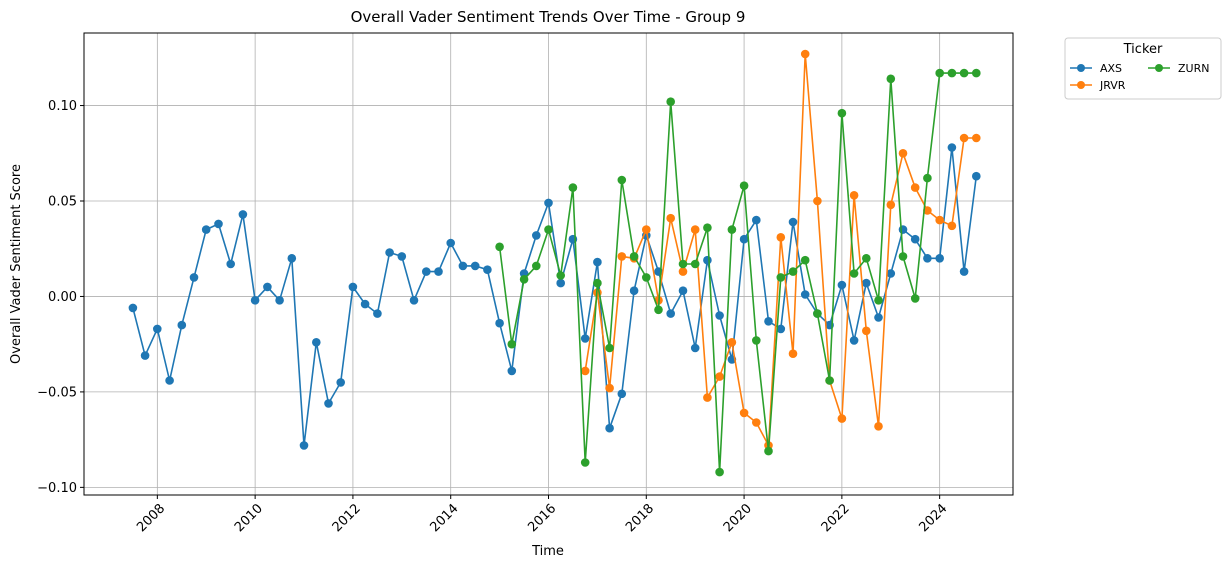  I want to click on legend-label: JRVR, so click(1112, 85).